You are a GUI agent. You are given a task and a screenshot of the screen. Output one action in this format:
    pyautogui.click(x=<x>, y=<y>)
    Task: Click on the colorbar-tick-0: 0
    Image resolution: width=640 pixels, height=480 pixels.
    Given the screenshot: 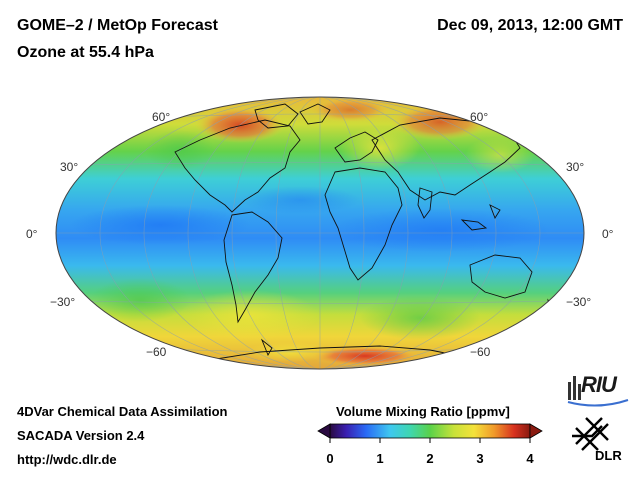 What is the action you would take?
    pyautogui.click(x=330, y=458)
    